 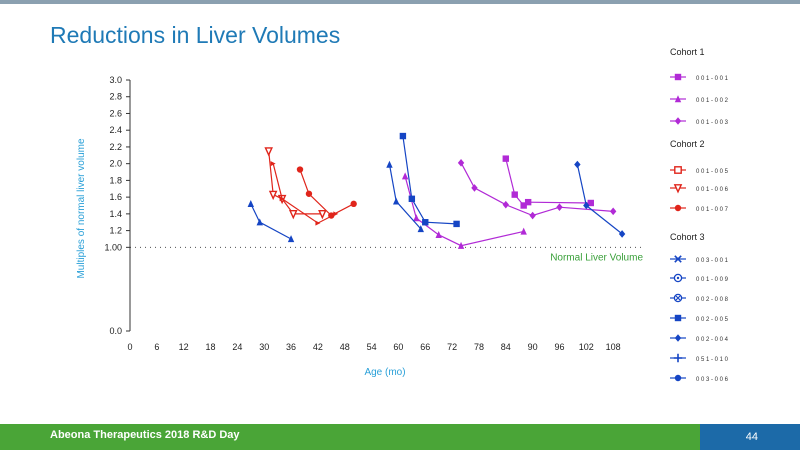 I want to click on series-001-006-line, so click(x=295, y=183).